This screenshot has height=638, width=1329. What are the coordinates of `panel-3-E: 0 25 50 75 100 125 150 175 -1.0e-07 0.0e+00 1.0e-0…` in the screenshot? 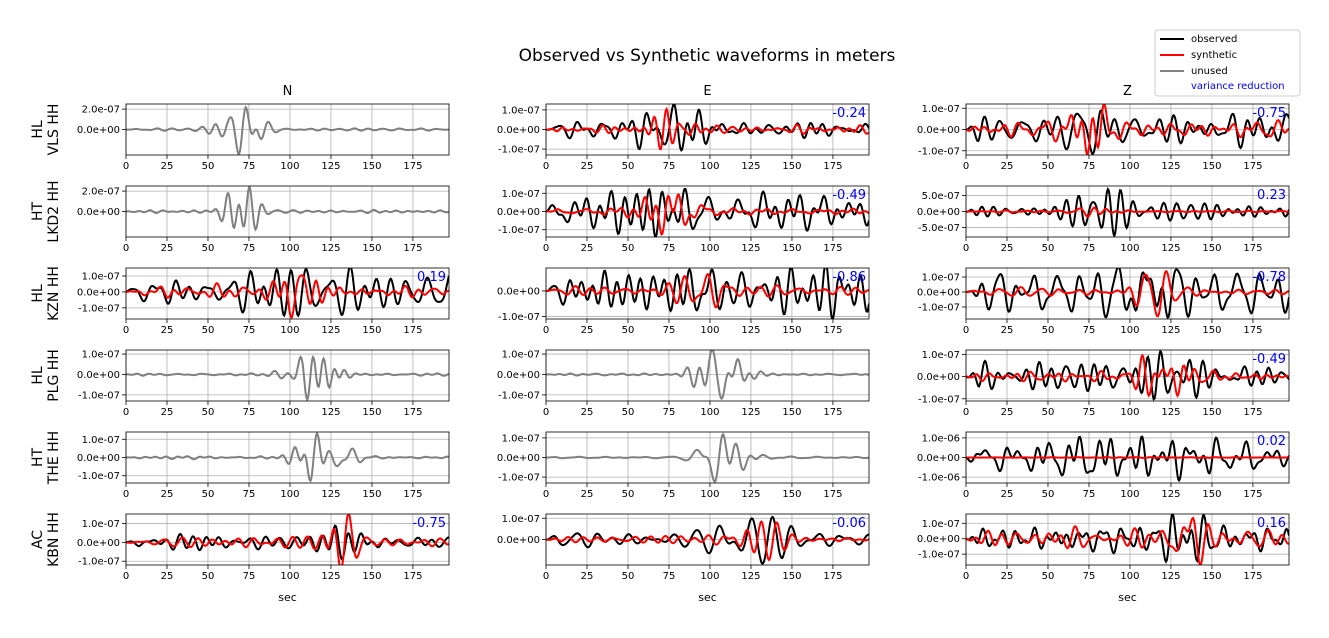 It's located at (683, 384).